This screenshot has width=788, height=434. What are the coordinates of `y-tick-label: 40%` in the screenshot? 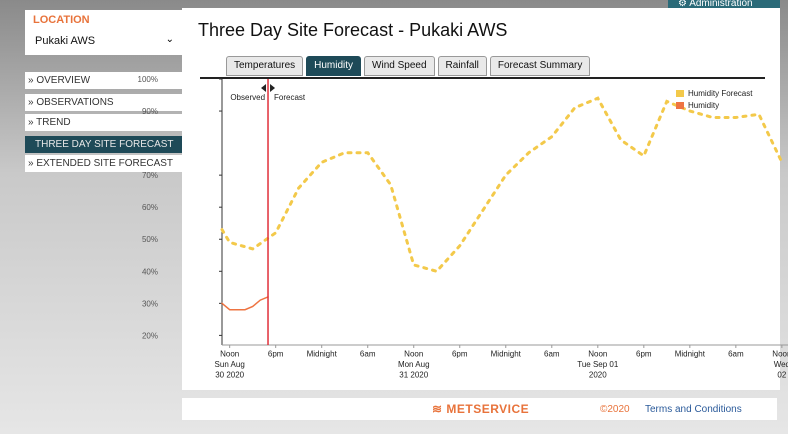 It's located at (150, 271).